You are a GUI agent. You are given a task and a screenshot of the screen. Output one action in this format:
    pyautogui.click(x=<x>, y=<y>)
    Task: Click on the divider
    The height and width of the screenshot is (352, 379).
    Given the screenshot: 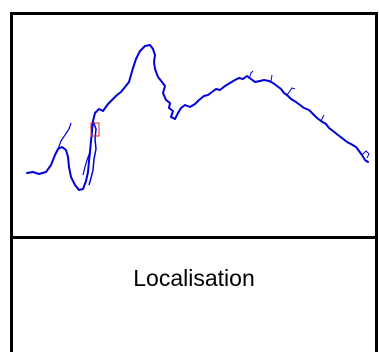 What is the action you would take?
    pyautogui.click(x=194, y=237)
    